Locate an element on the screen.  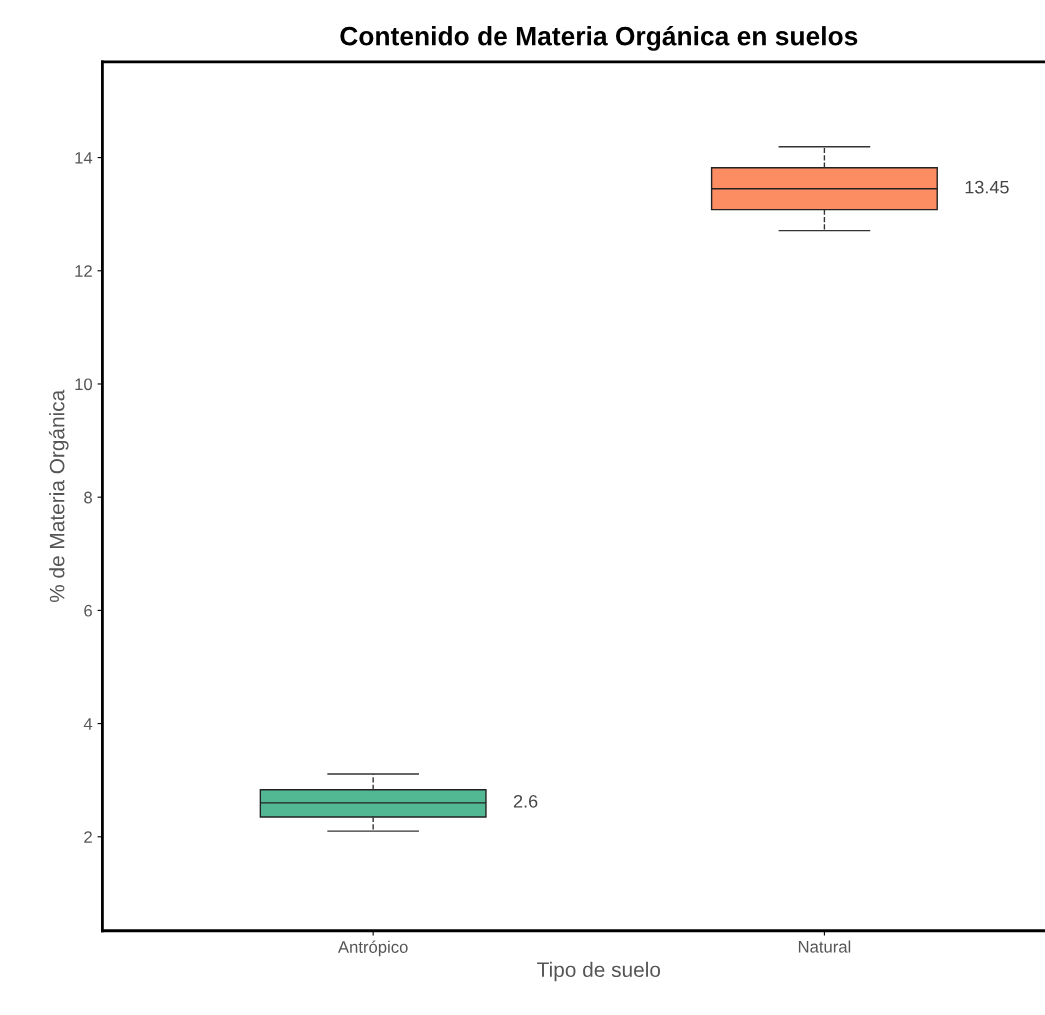
x-tick-label: Antrópico is located at coordinates (372, 948).